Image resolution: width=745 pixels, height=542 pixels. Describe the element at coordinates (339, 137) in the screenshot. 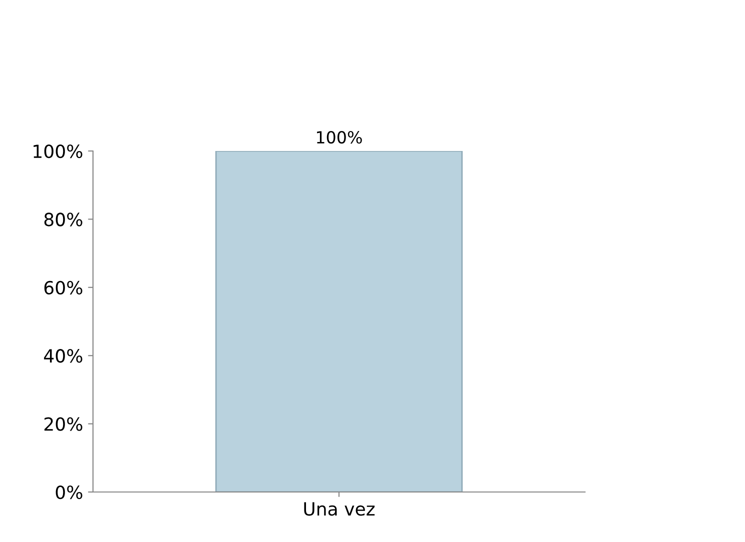

I see `data-label: 100%` at that location.